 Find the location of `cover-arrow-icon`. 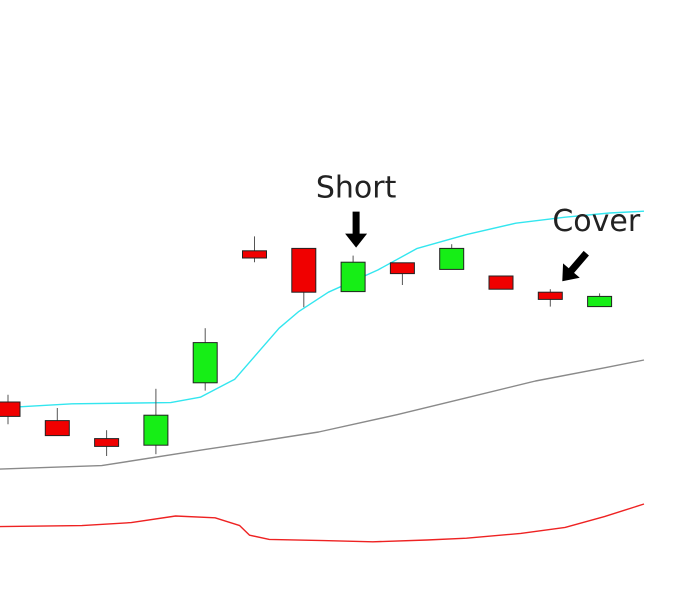

cover-arrow-icon is located at coordinates (575, 266).